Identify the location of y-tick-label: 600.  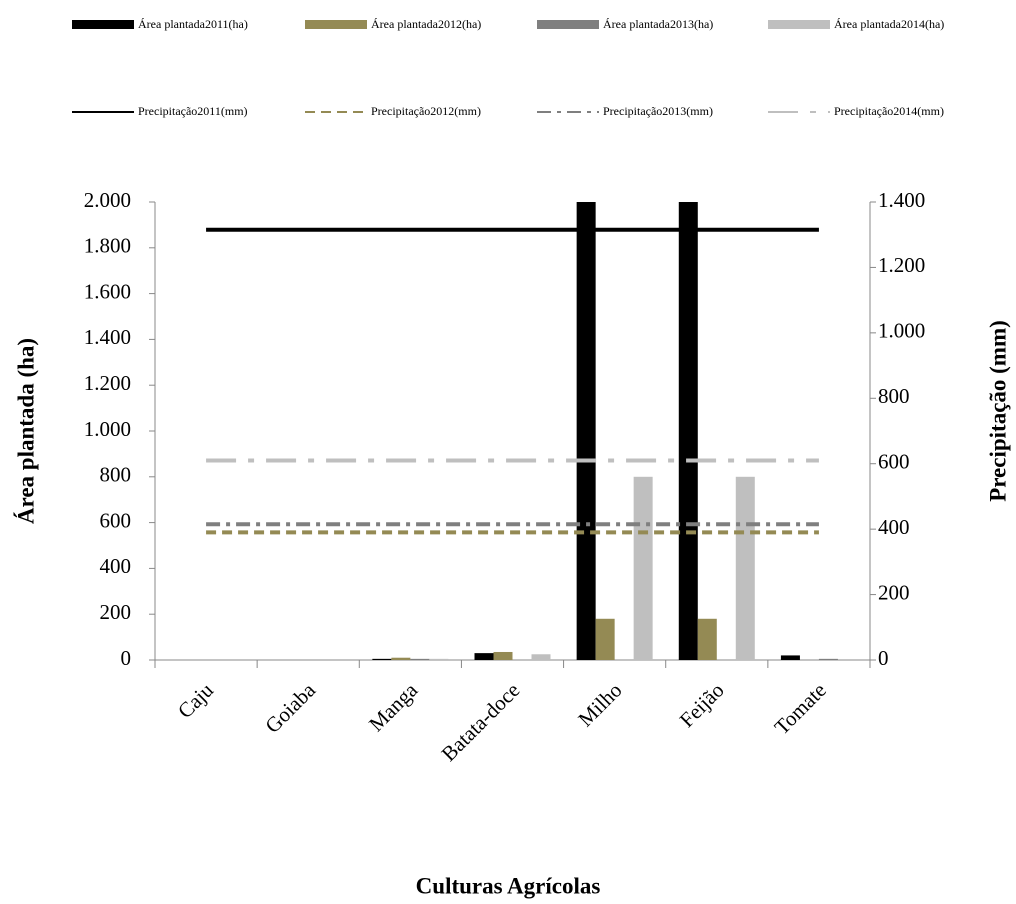
(116, 520).